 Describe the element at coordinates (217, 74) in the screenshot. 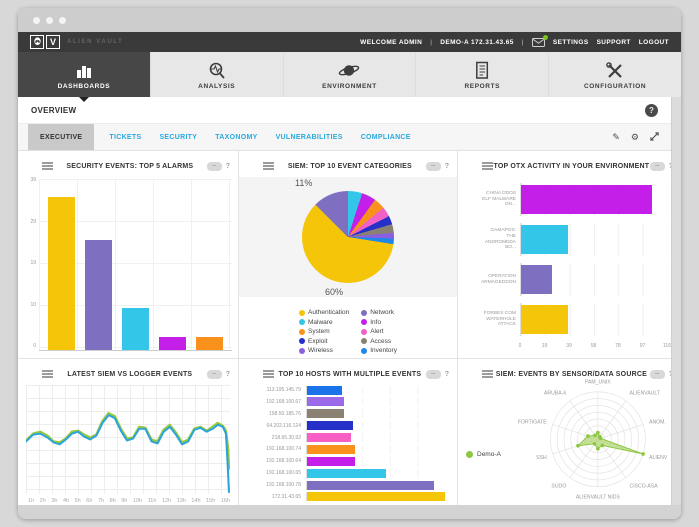

I see `nav-tab-analysis: ANALYSIS` at that location.